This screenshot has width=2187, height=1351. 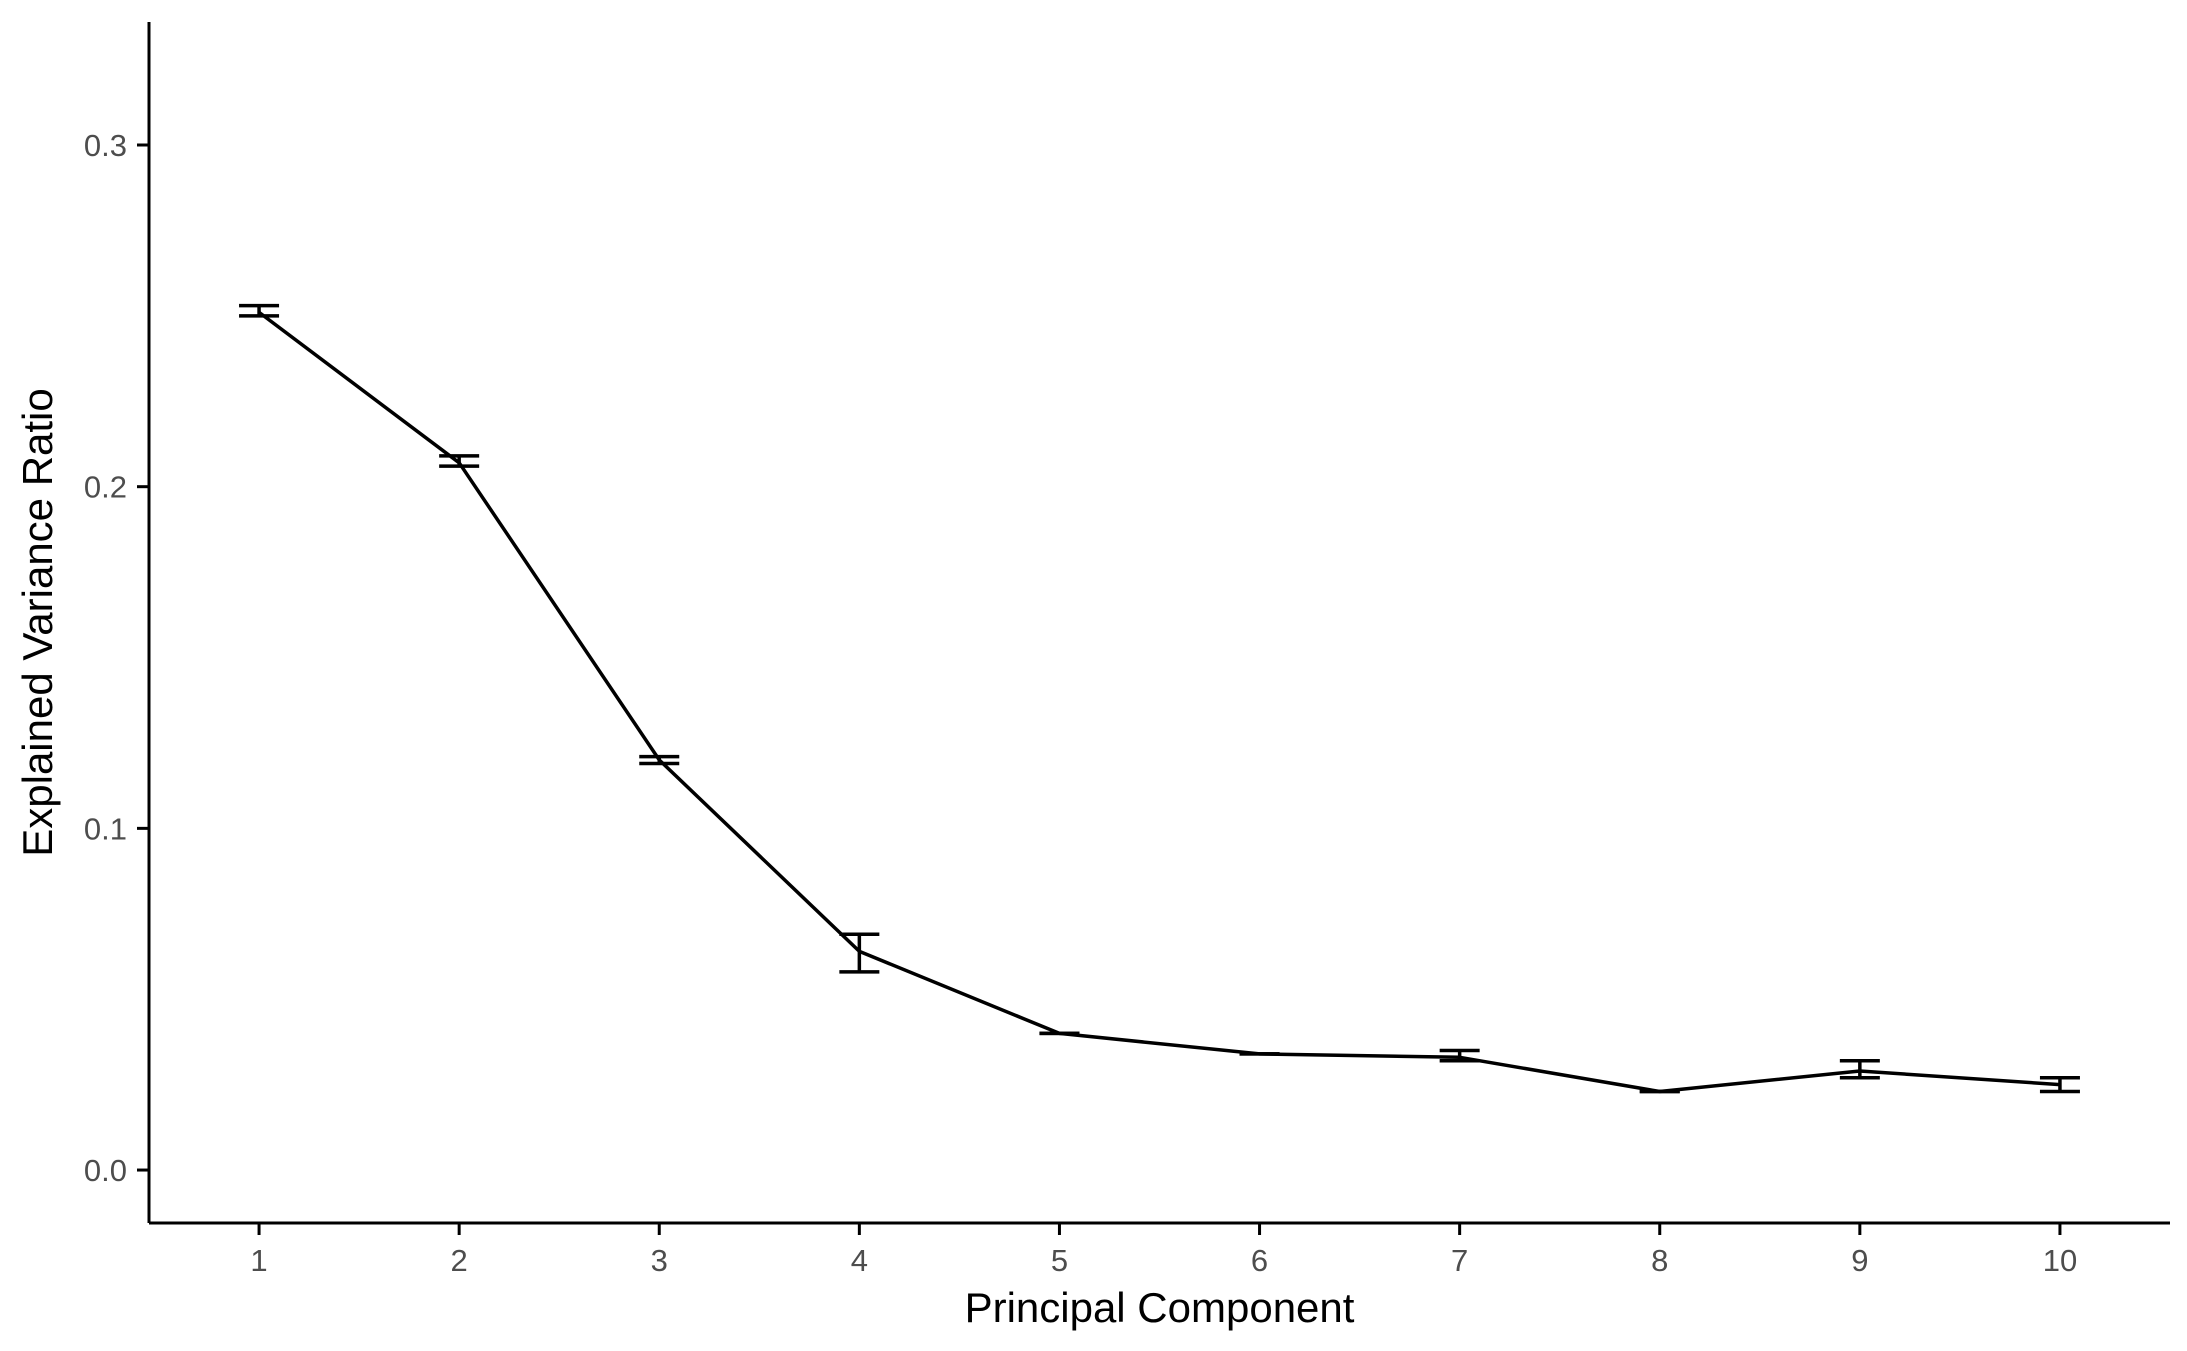 I want to click on x-tick-label: 7, so click(x=1459, y=1260).